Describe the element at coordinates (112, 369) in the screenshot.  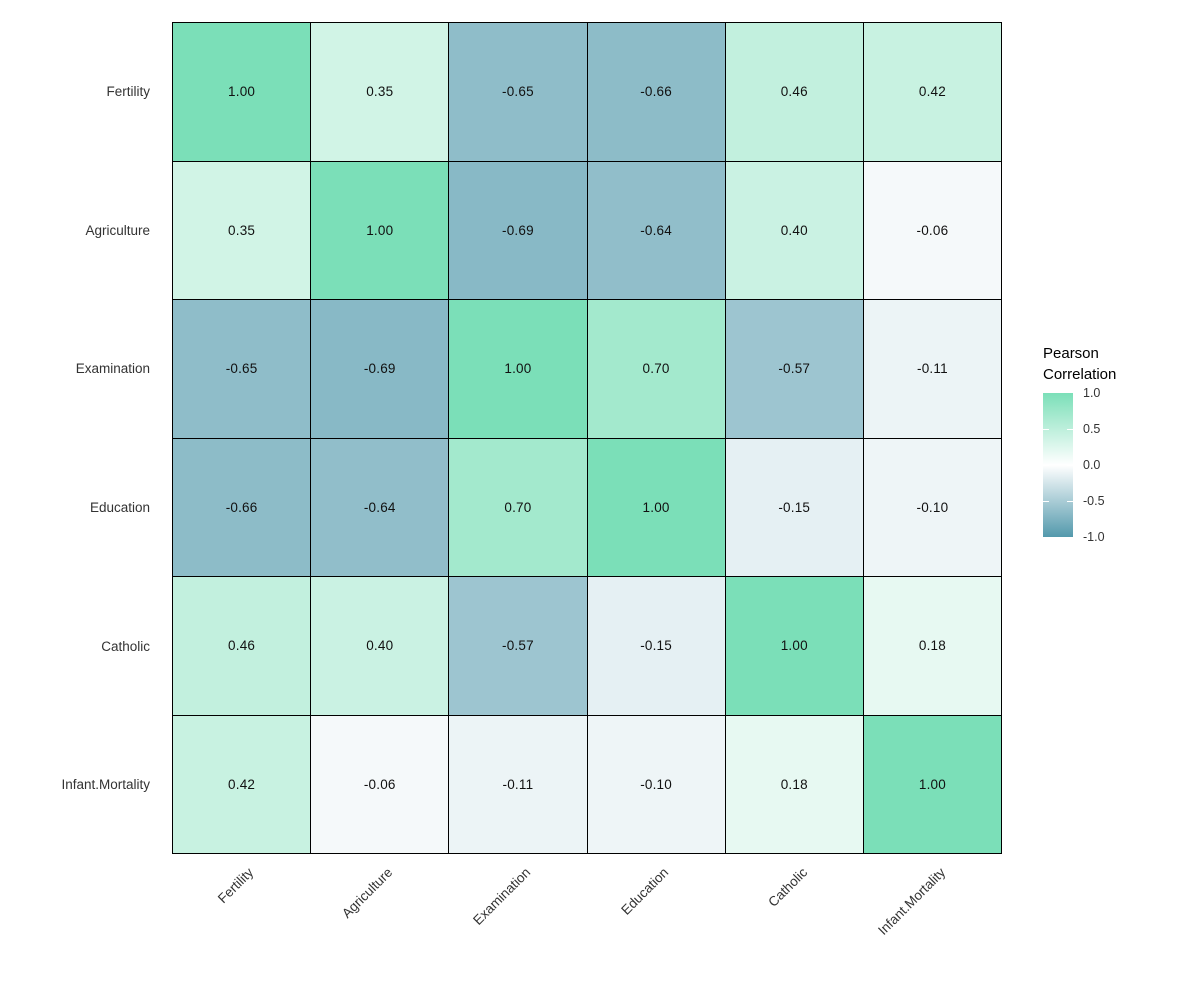
I see `y-axis-label-Examination: Examination` at that location.